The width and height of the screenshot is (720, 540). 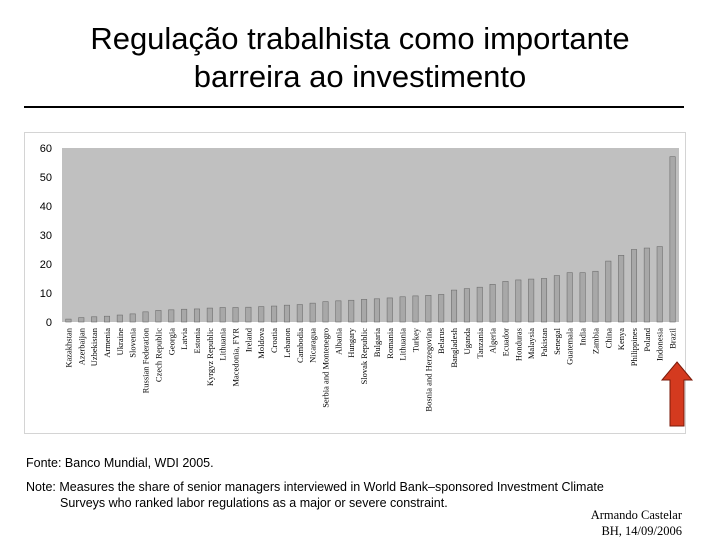 I want to click on x-tick-label: Honduras, so click(x=518, y=344).